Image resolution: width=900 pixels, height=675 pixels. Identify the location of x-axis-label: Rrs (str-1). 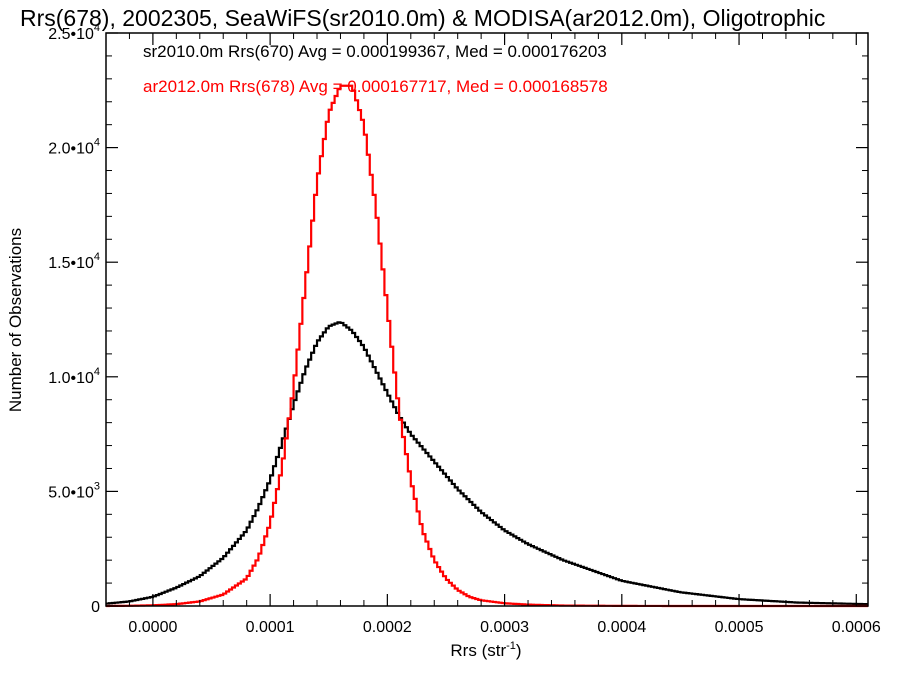
(485, 650).